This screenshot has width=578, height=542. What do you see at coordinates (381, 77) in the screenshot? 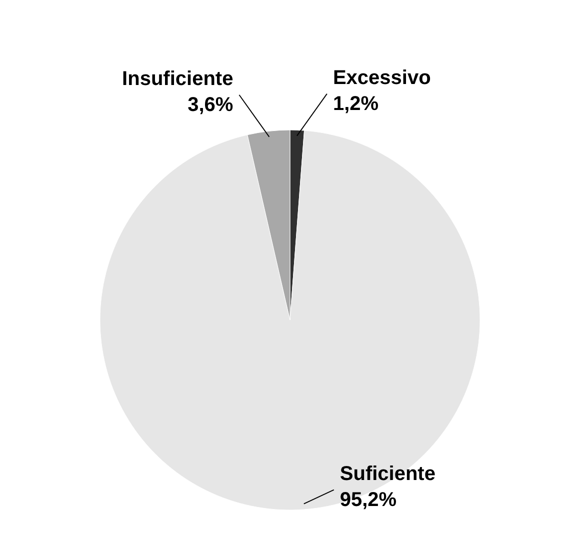
I see `slice-label: Excessivo` at bounding box center [381, 77].